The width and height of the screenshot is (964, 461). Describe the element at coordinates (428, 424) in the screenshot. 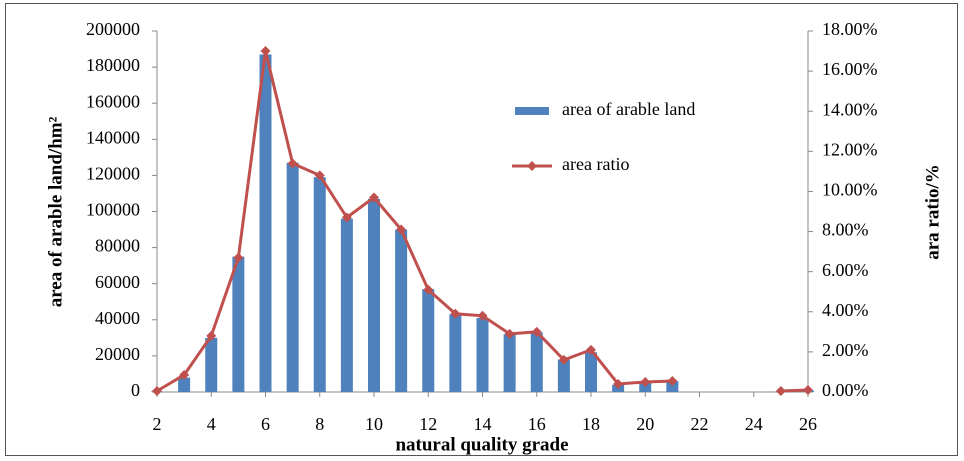

I see `x-tick-label: 12` at that location.